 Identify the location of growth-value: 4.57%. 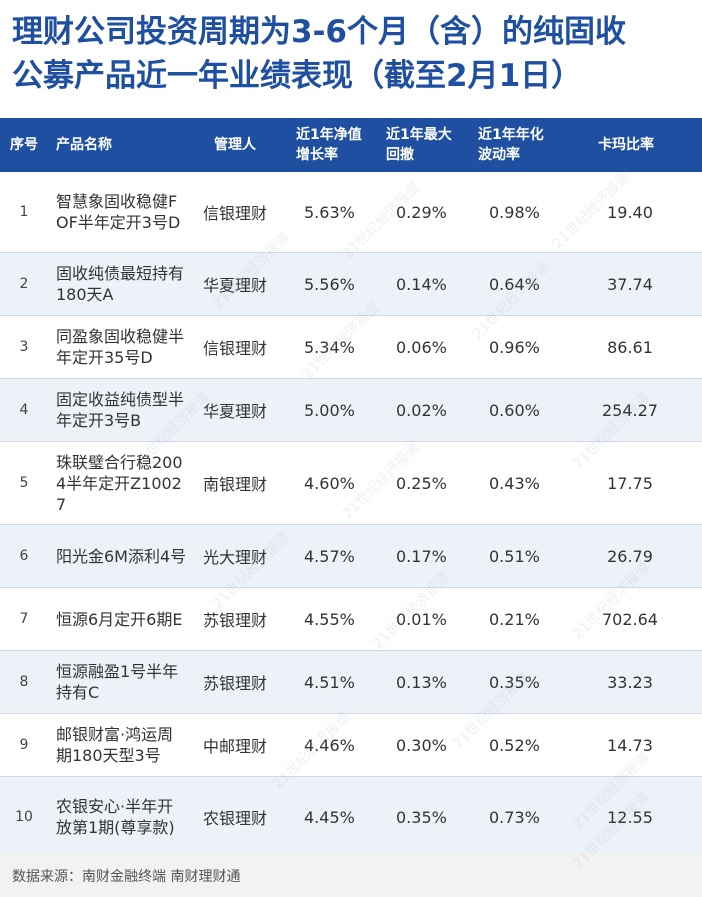
(329, 556).